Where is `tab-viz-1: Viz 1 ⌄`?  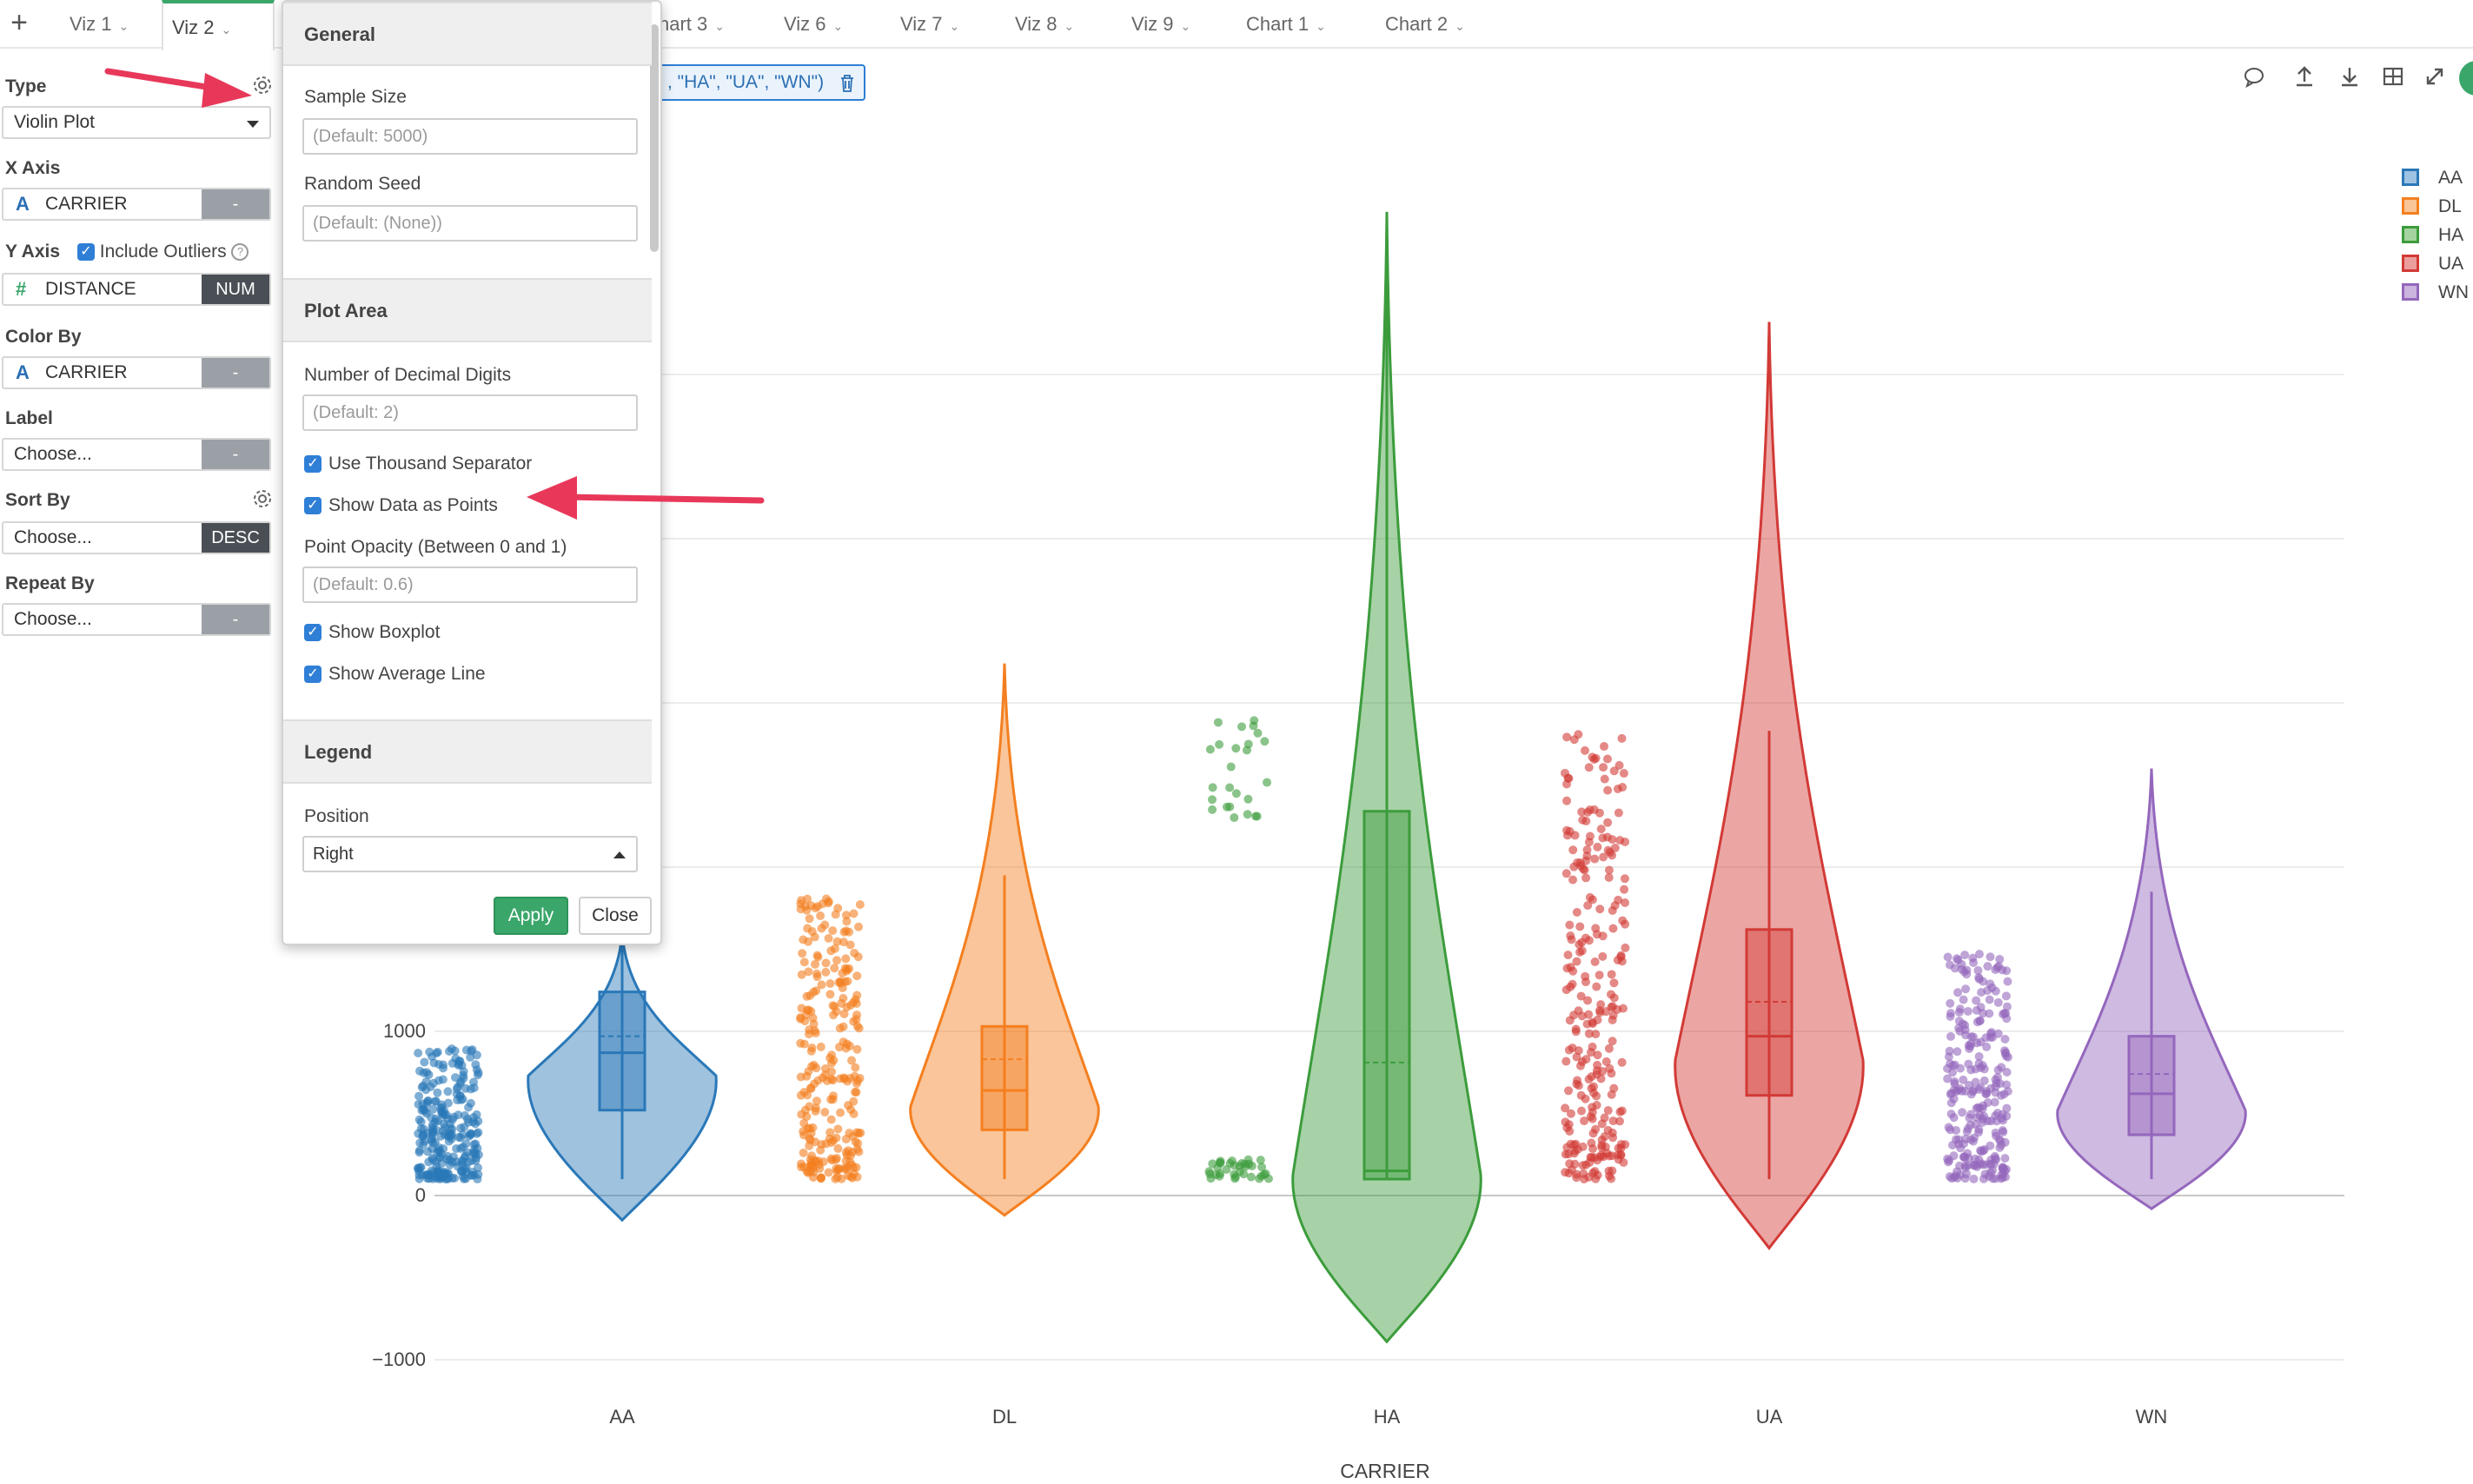
tab-viz-1: Viz 1 ⌄ is located at coordinates (99, 24).